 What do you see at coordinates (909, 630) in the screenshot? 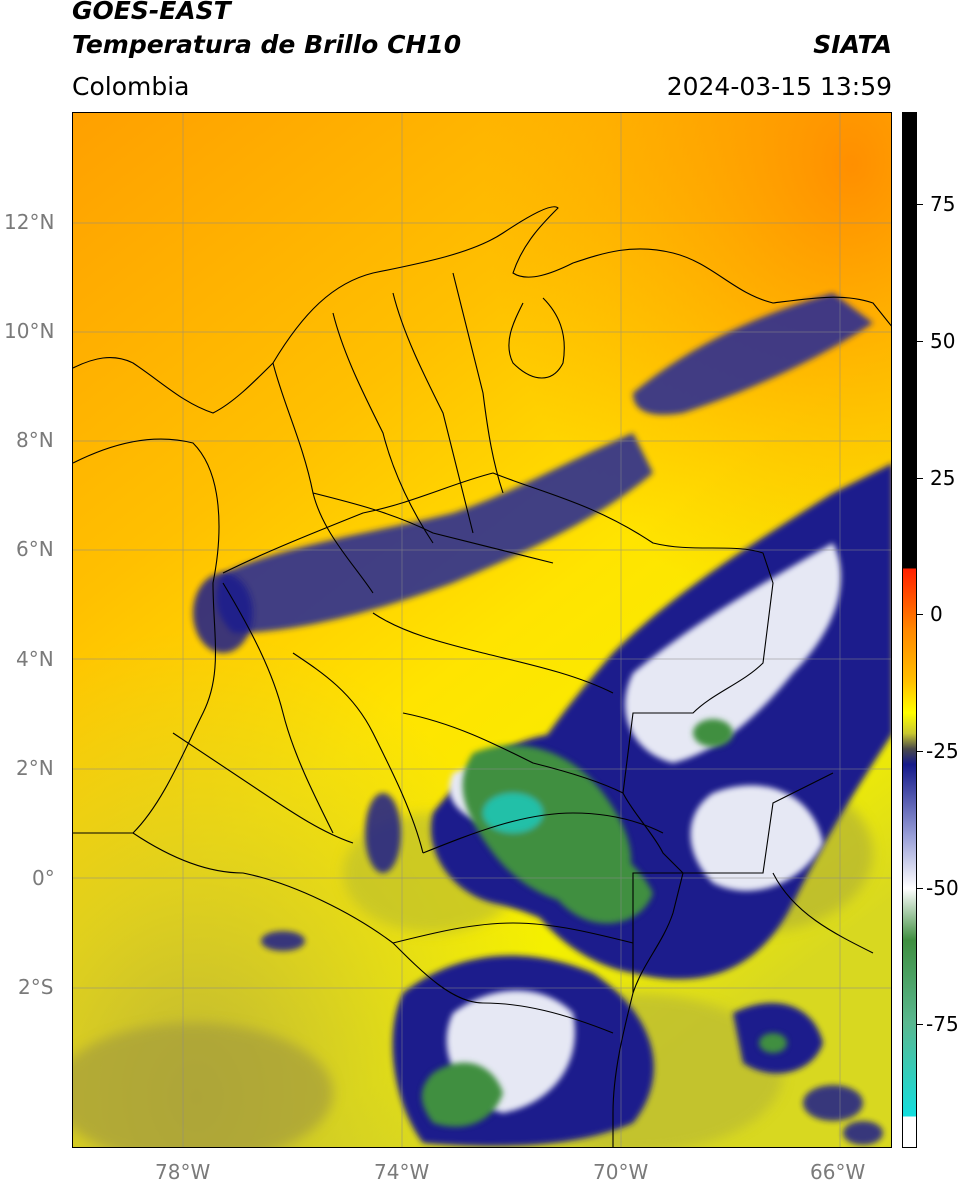
I see `temperature-colorbar` at bounding box center [909, 630].